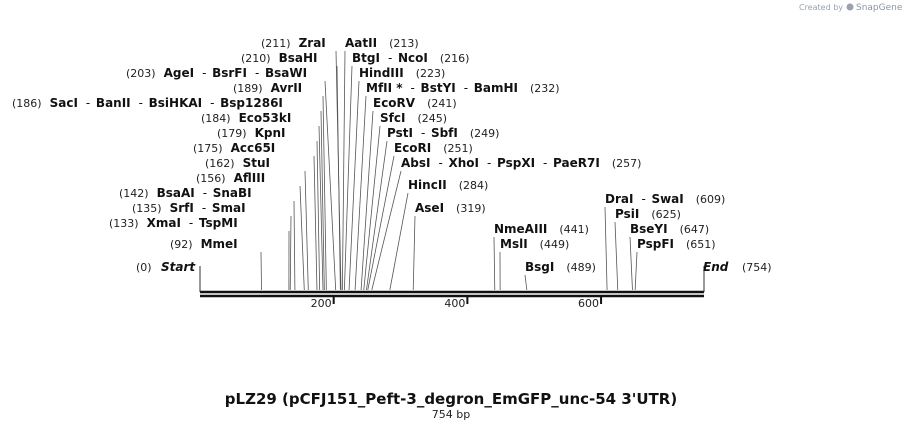  What do you see at coordinates (757, 267) in the screenshot?
I see `end-position: (754)` at bounding box center [757, 267].